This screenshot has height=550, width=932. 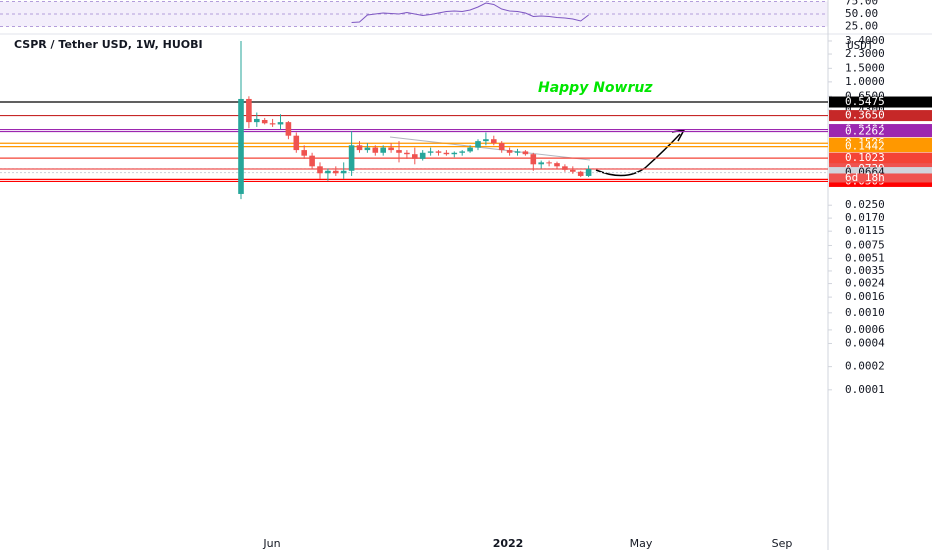 I want to click on countdown: 6d 18h, so click(x=865, y=177).